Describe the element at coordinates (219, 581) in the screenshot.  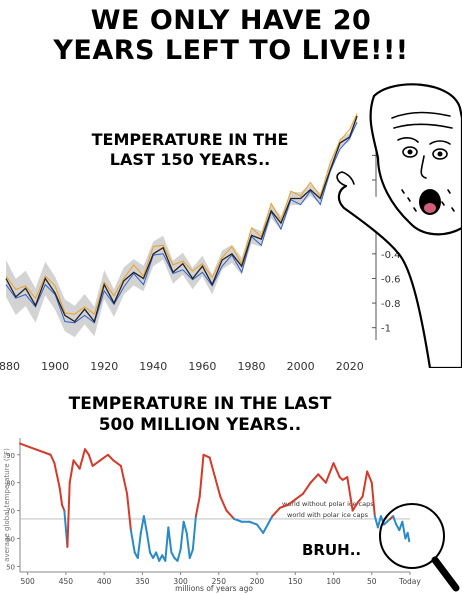
I see `x-tick-label: 250` at that location.